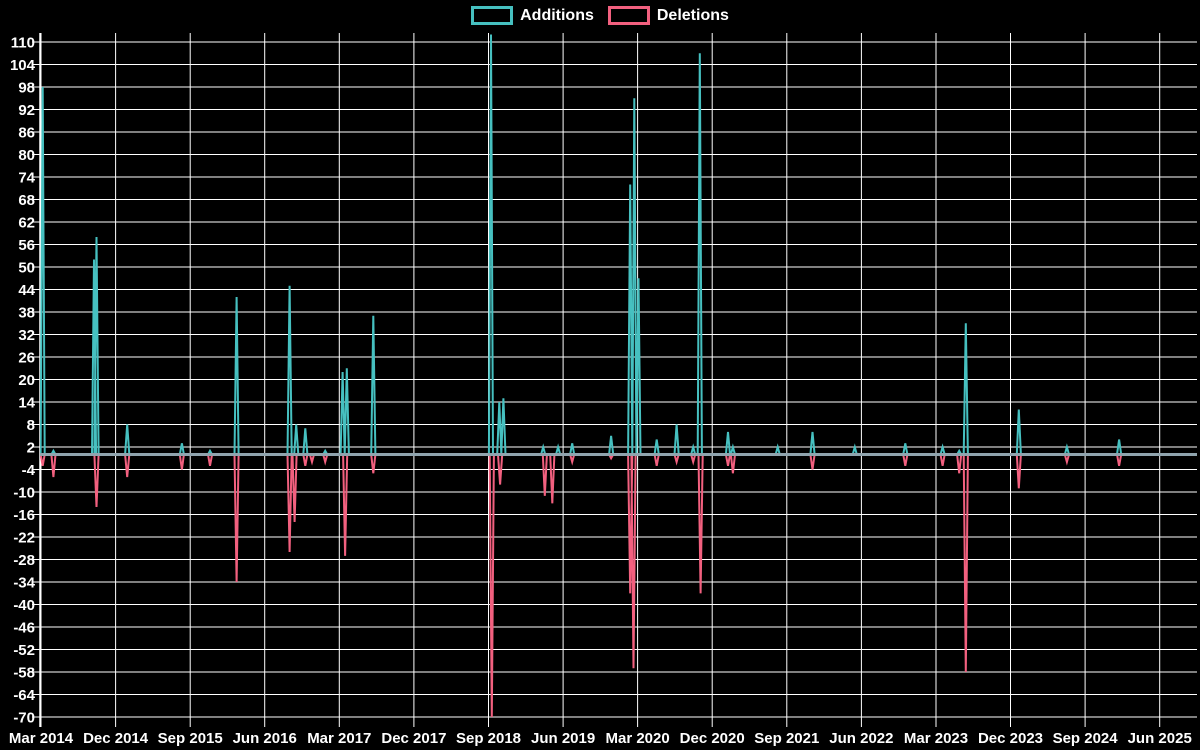 The height and width of the screenshot is (750, 1200). What do you see at coordinates (24, 695) in the screenshot?
I see `svg-text: -64` at bounding box center [24, 695].